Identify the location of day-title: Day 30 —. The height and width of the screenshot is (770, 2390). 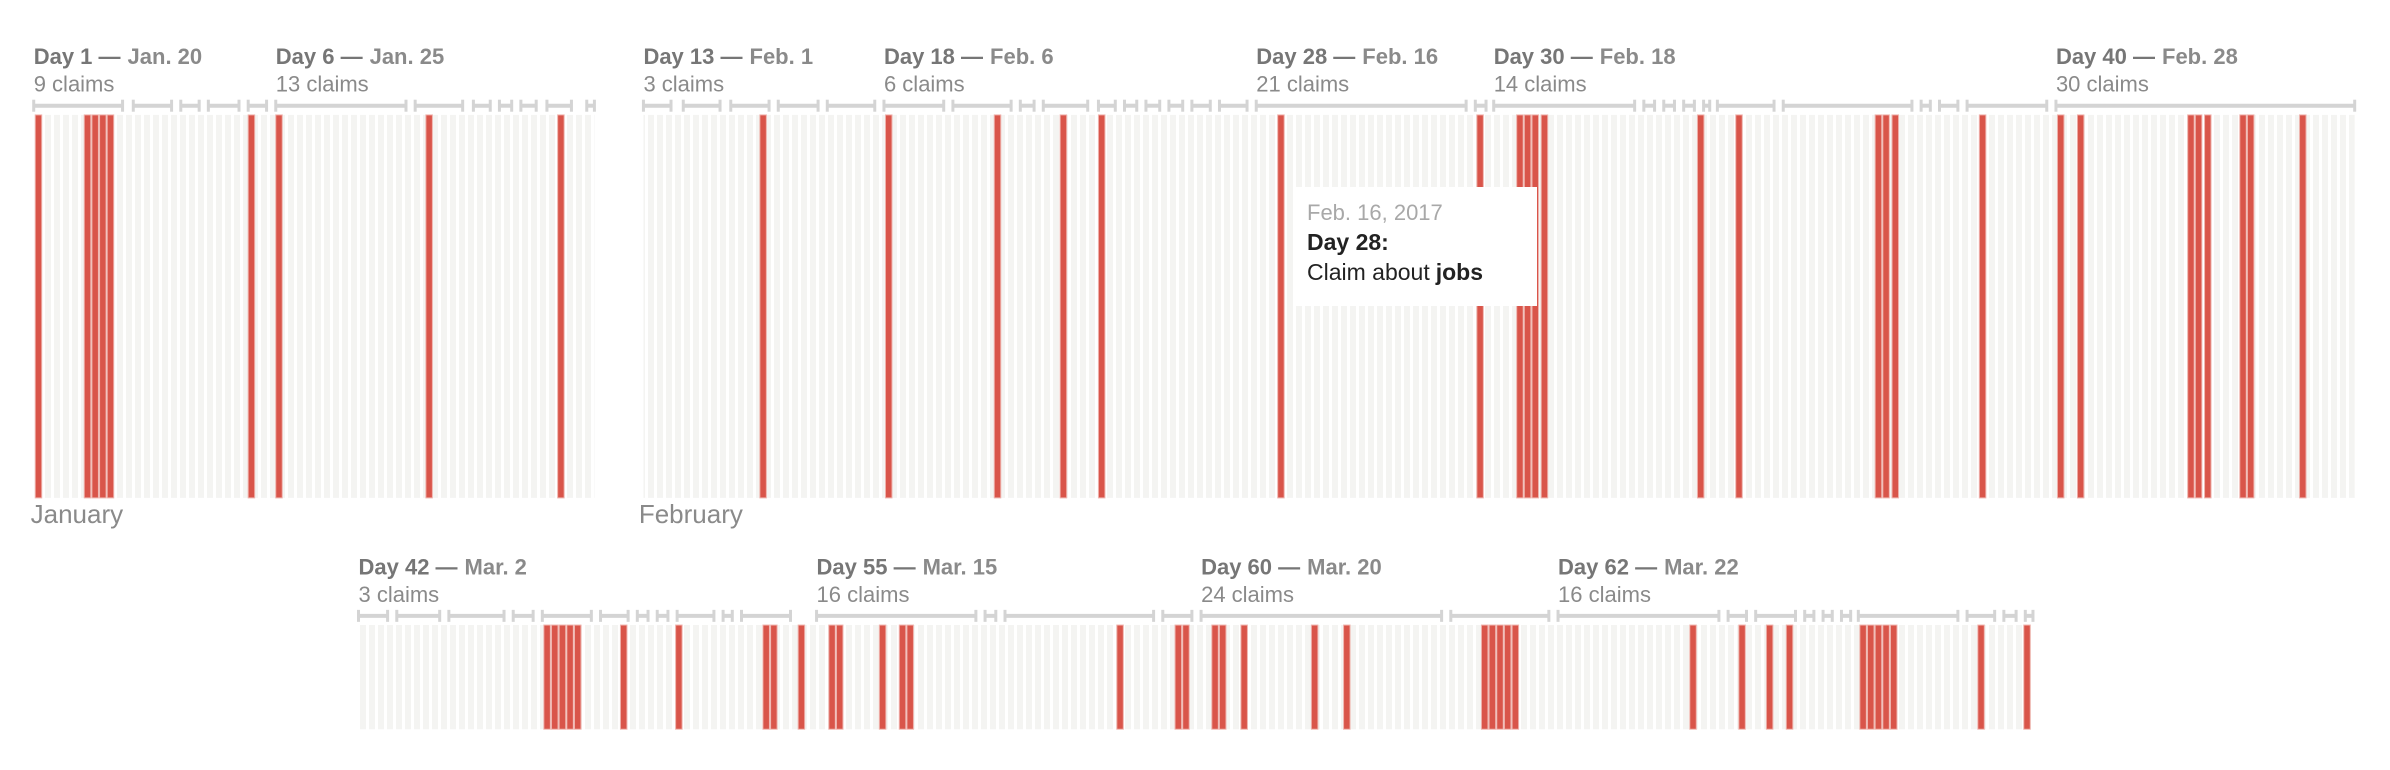
(1543, 56).